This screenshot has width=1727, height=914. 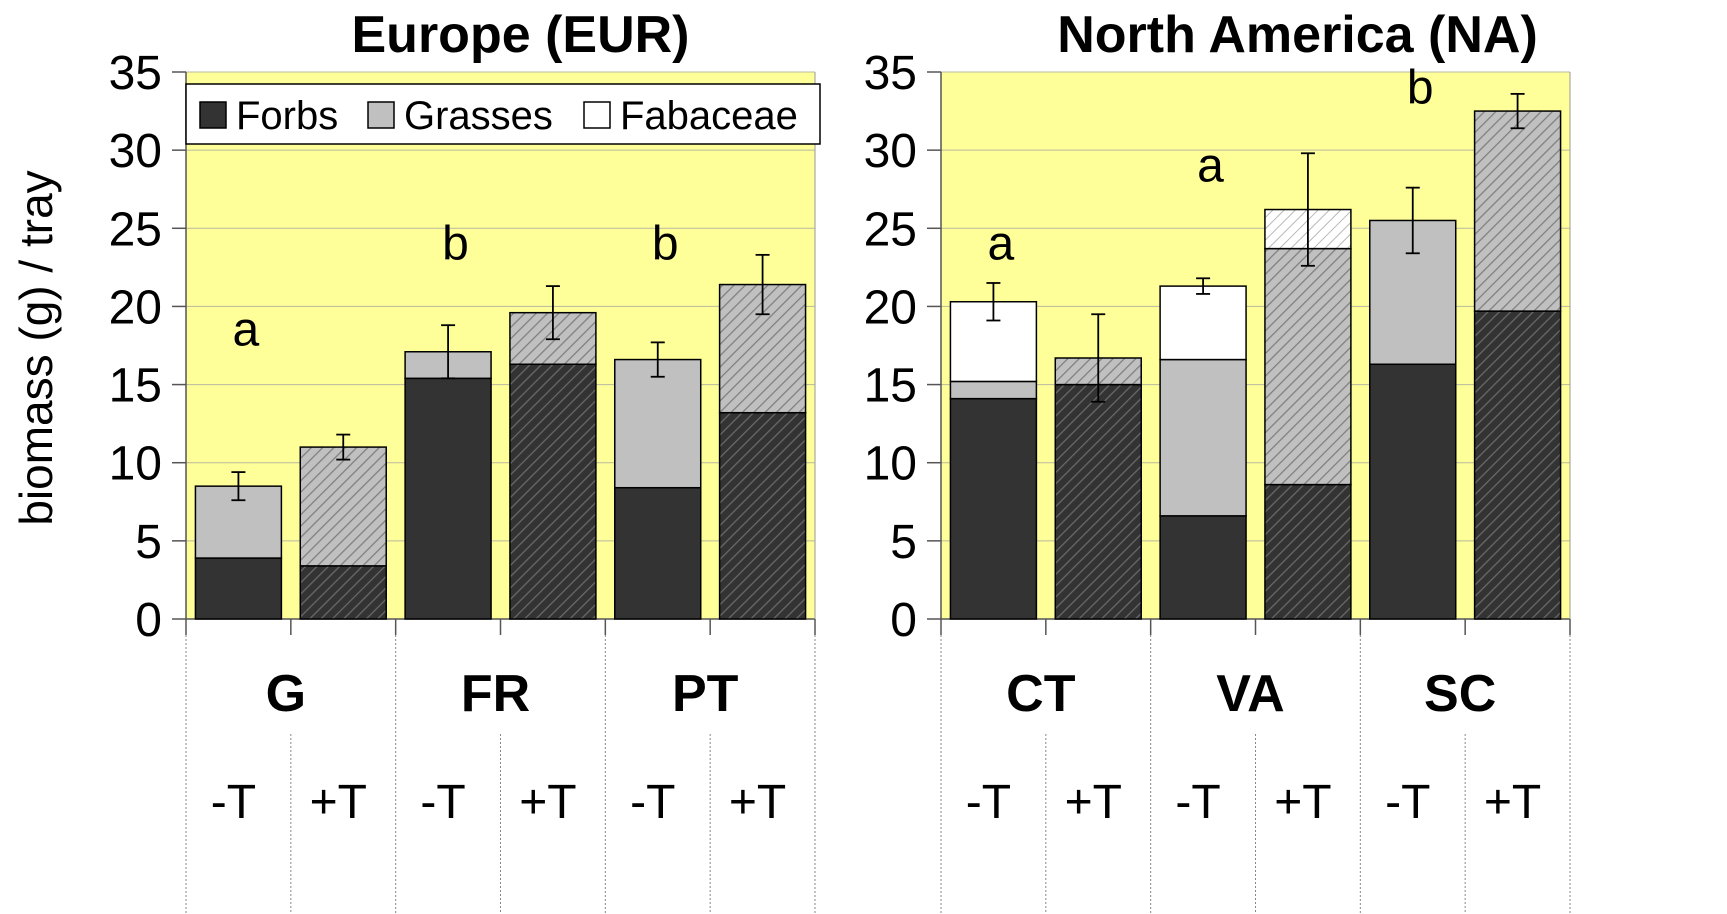 I want to click on legend-box, so click(x=503, y=114).